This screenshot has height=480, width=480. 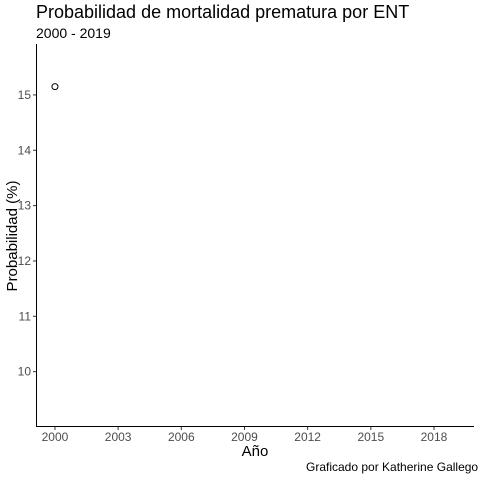 I want to click on y-tick-label: 15, so click(x=25, y=95).